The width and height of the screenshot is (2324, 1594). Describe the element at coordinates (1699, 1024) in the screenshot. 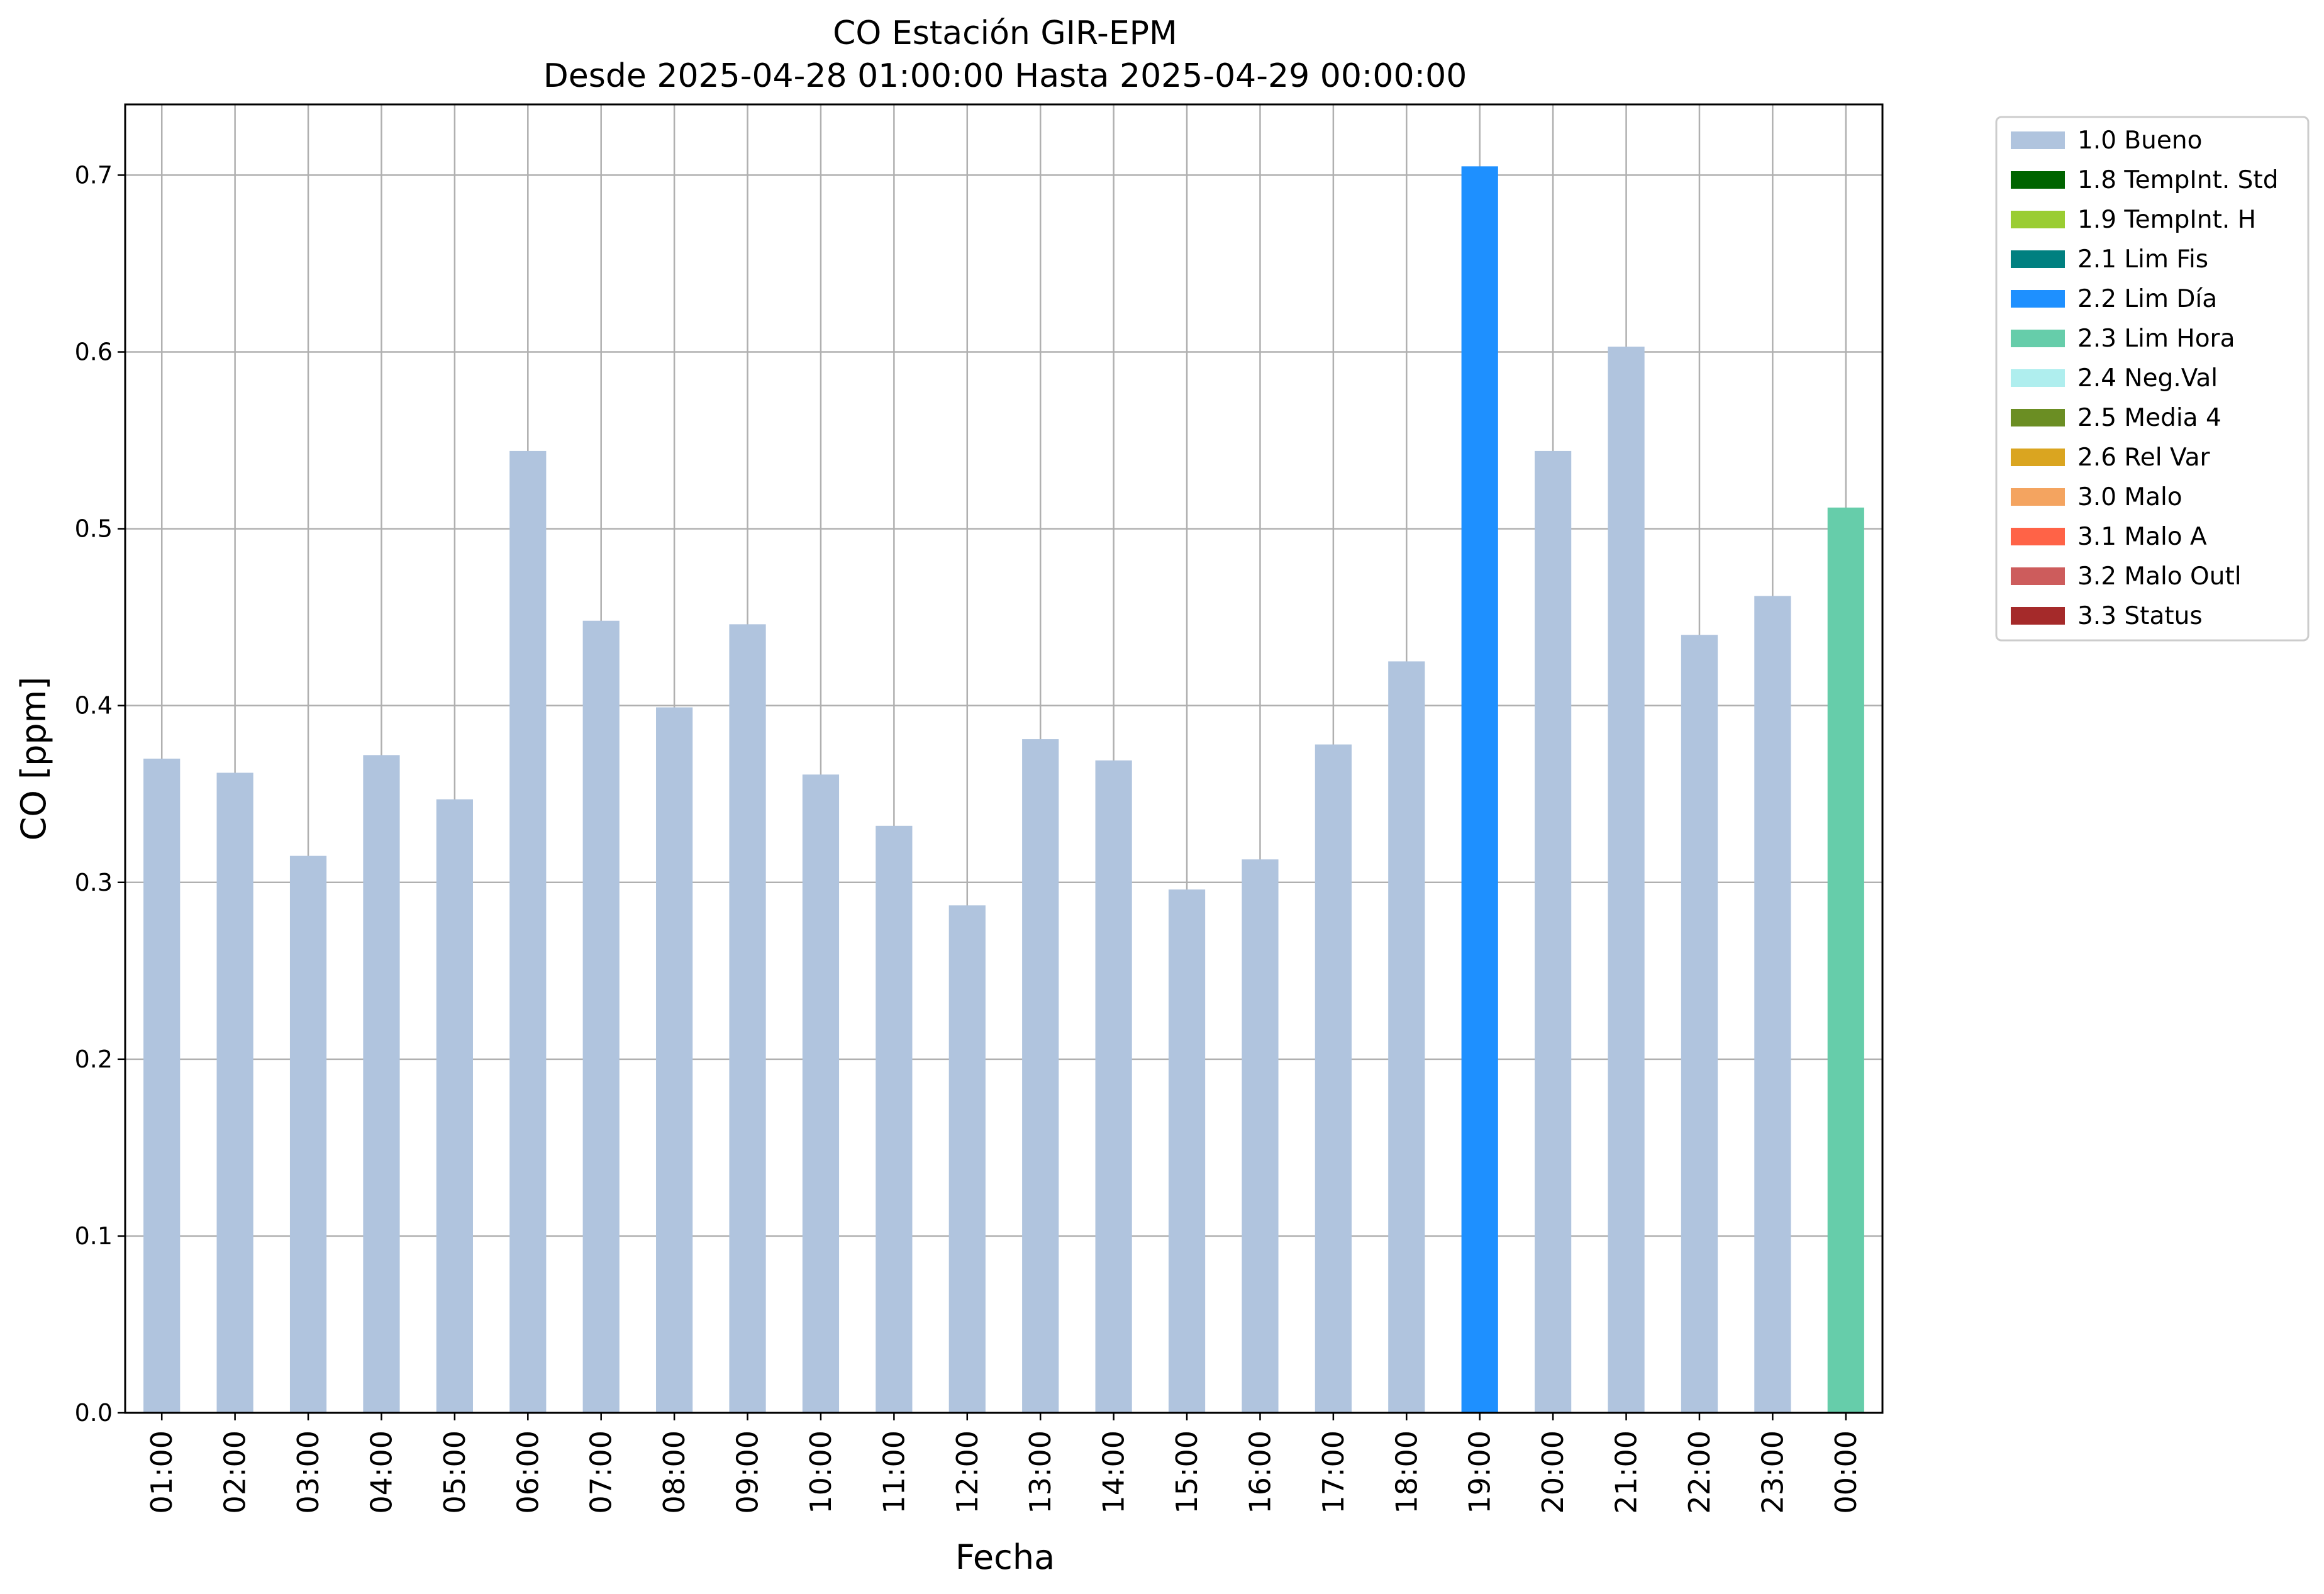

I see `bar-22:00` at that location.